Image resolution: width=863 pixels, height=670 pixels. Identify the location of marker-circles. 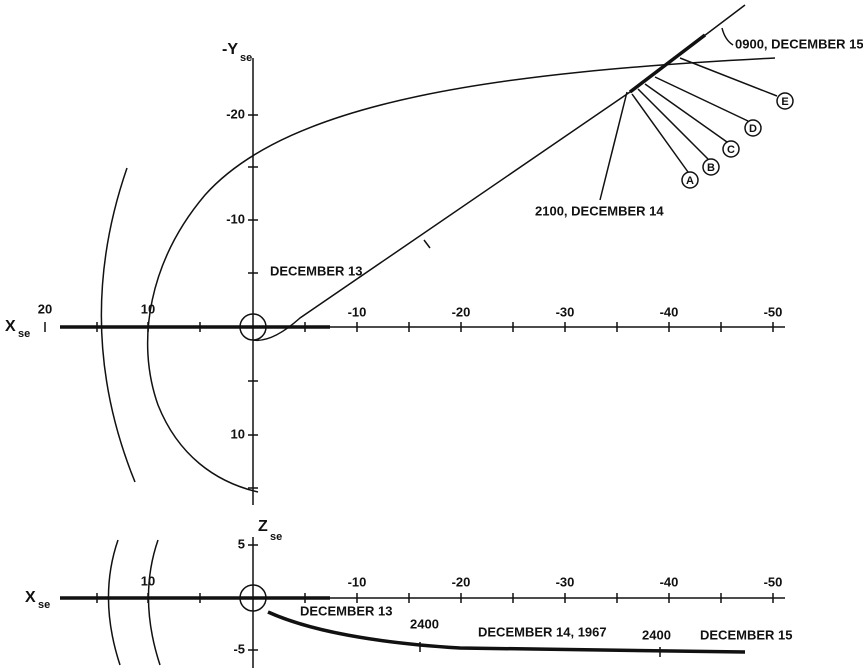
(737, 140).